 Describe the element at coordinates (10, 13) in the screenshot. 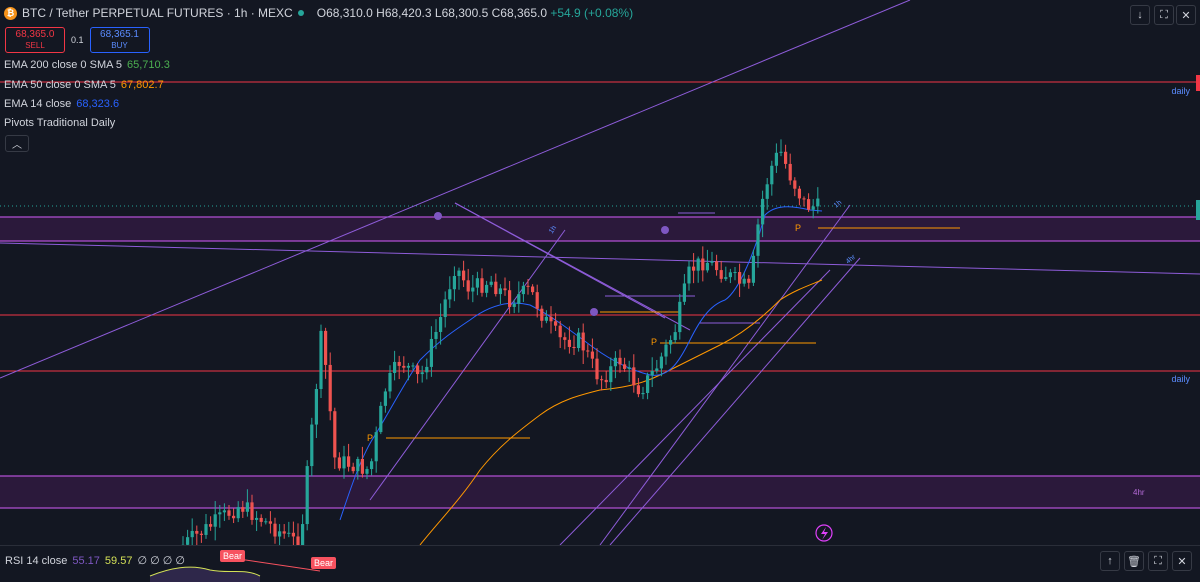

I see `bitcoin-icon: ₿` at that location.